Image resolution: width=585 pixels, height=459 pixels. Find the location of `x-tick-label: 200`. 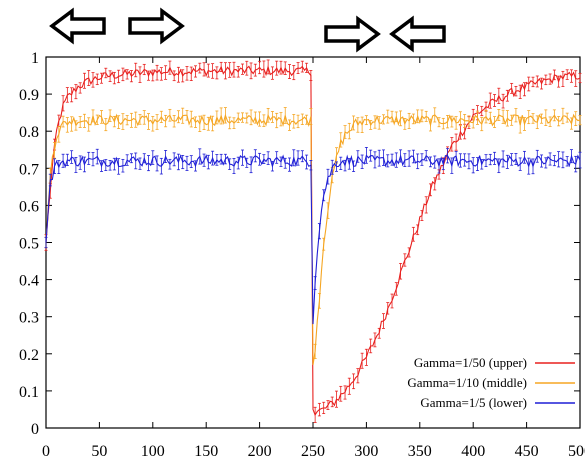

x-tick-label: 200 is located at coordinates (260, 451).